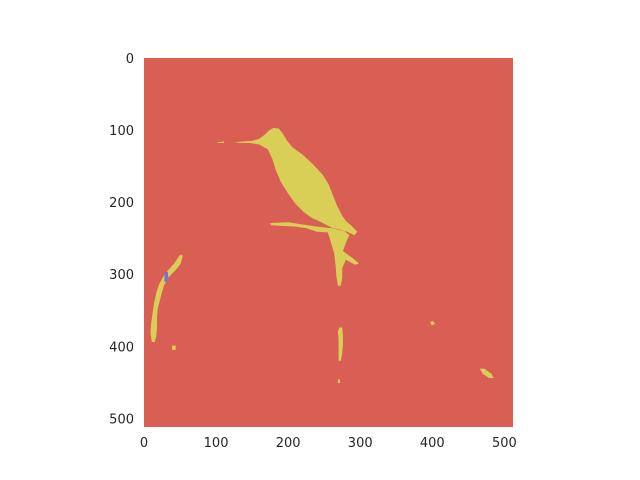 This screenshot has height=480, width=640. Describe the element at coordinates (314, 254) in the screenshot. I see `region-perch-branch` at that location.